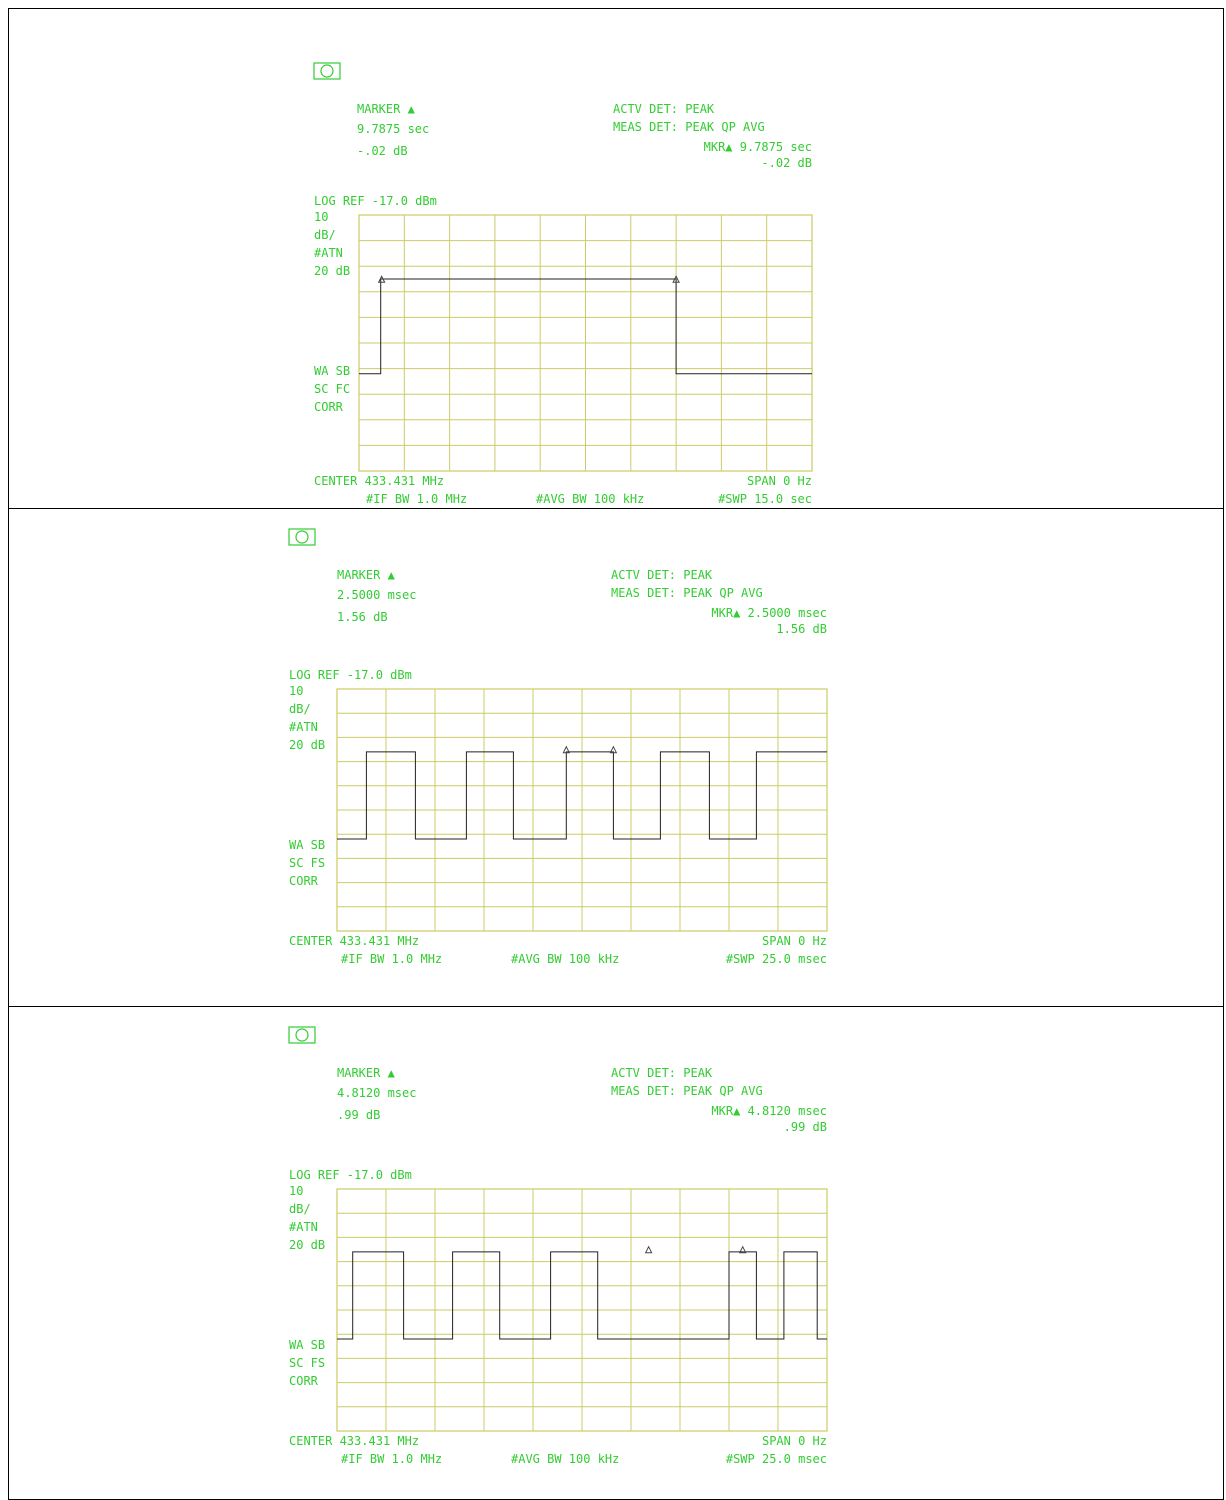 Image resolution: width=1226 pixels, height=1500 pixels. I want to click on marker-db: .99 dB, so click(358, 1115).